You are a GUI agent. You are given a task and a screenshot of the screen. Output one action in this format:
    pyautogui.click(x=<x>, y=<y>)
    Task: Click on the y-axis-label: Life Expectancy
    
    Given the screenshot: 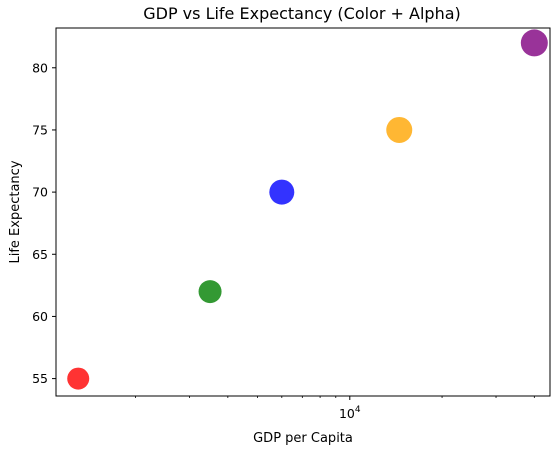 What is the action you would take?
    pyautogui.click(x=15, y=211)
    